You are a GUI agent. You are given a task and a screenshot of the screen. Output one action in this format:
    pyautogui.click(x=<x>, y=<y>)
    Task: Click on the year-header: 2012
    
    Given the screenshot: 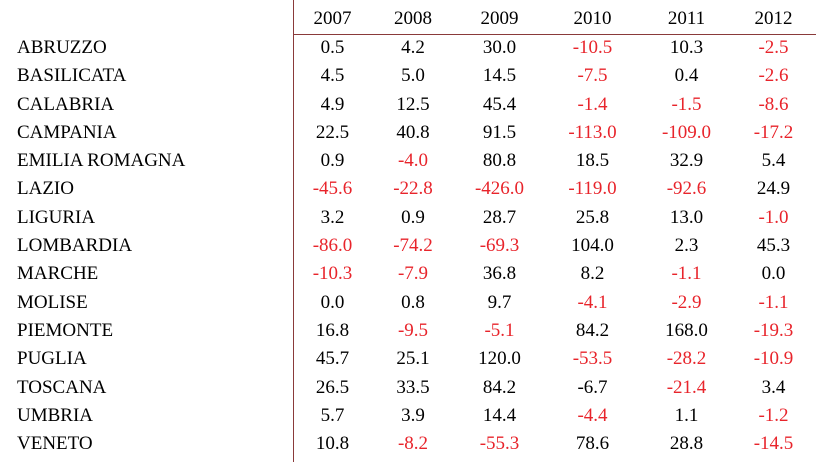 What is the action you would take?
    pyautogui.click(x=773, y=18)
    